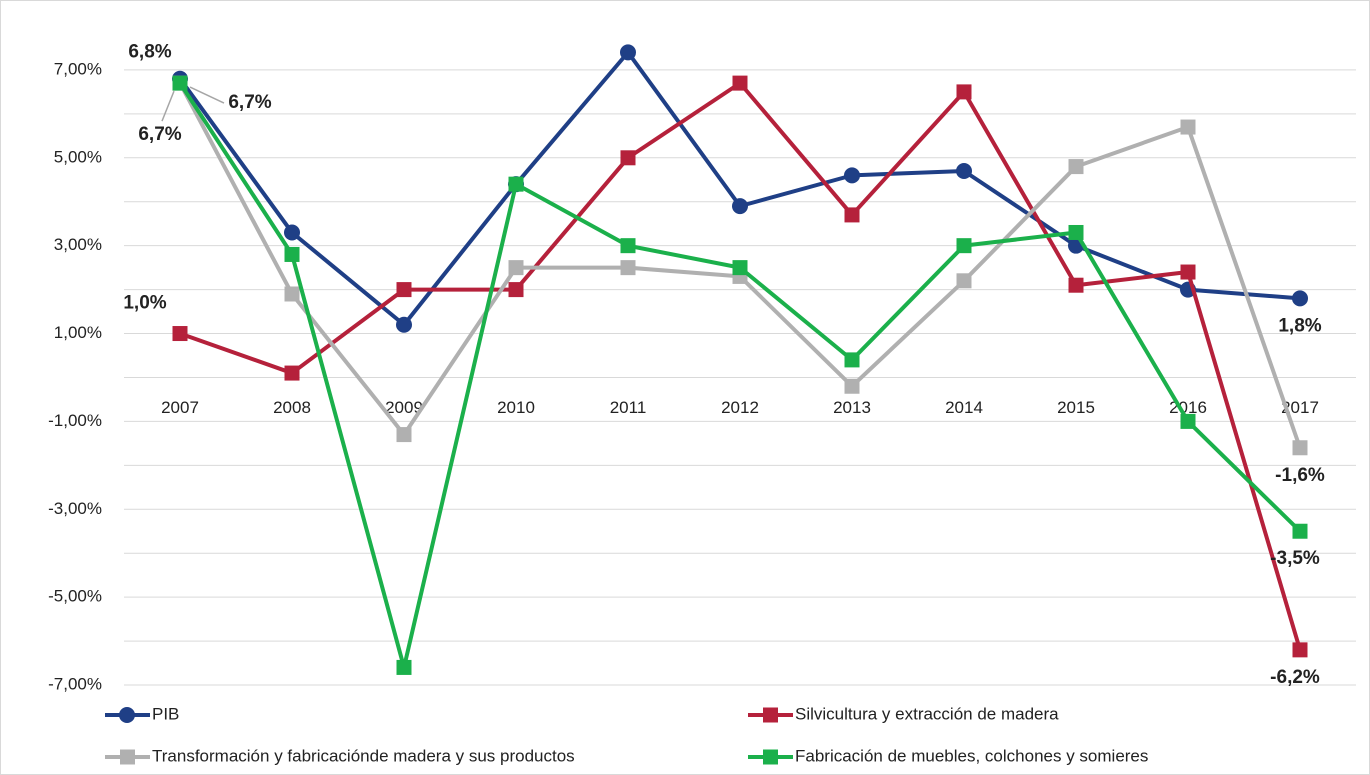  Describe the element at coordinates (292, 407) in the screenshot. I see `x-tick-label: 2008` at that location.